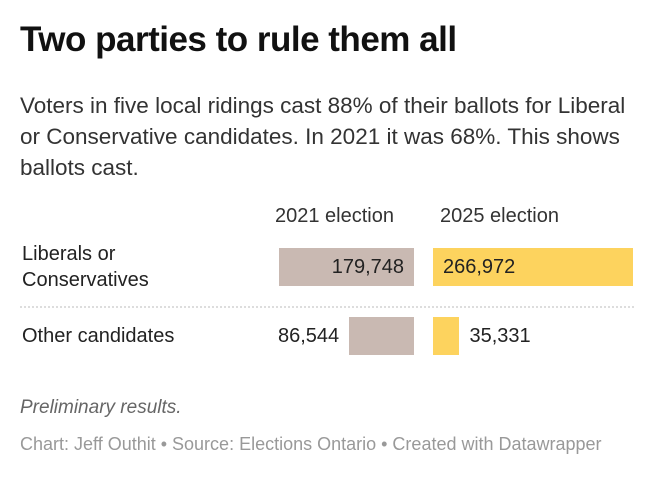 This screenshot has height=500, width=654. Describe the element at coordinates (500, 336) in the screenshot. I see `value-label-2025-row-1: 35,331` at that location.